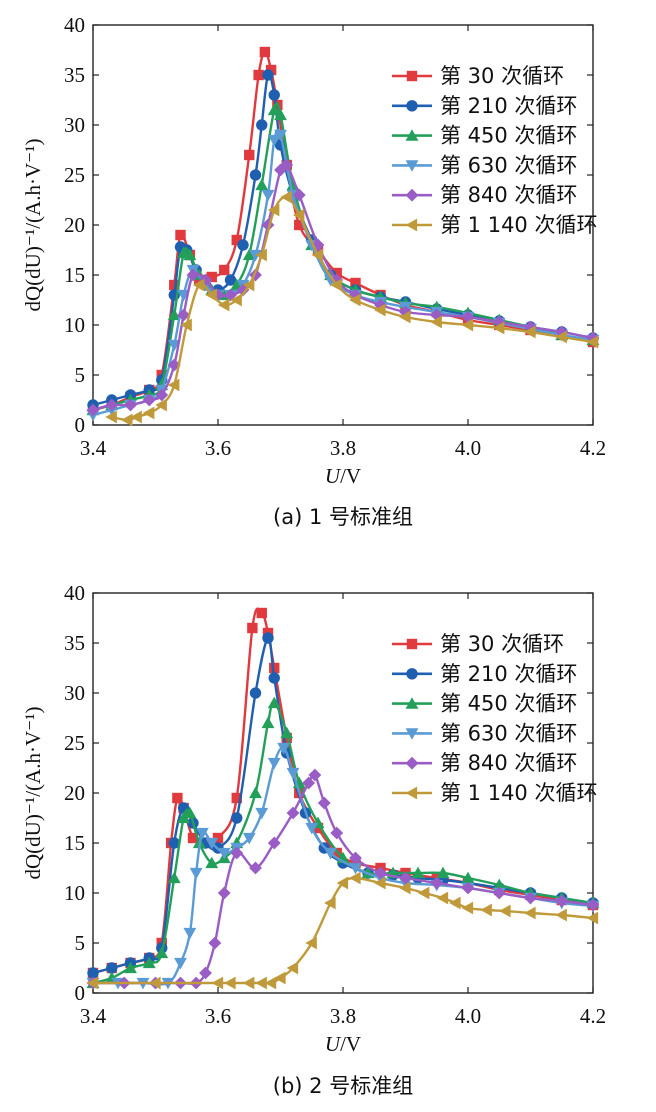 The image size is (656, 1112). Describe the element at coordinates (33, 225) in the screenshot. I see `y-axis-label: dQ(dU)⁻¹/(A.h·V⁻¹)` at that location.